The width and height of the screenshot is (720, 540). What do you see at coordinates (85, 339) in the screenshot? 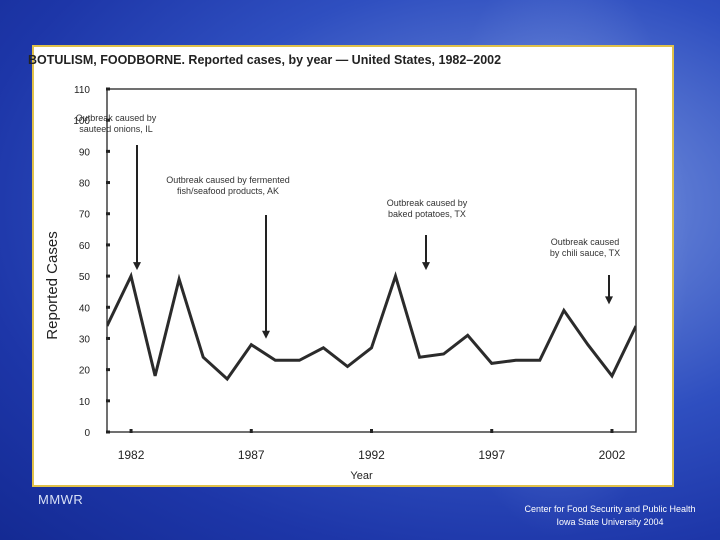
I see `y-tick-label: 30` at bounding box center [85, 339].